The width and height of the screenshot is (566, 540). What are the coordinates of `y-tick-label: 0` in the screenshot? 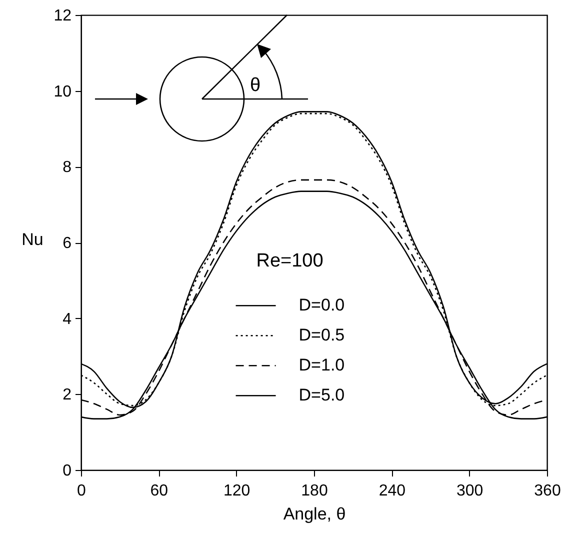 It's located at (67, 471).